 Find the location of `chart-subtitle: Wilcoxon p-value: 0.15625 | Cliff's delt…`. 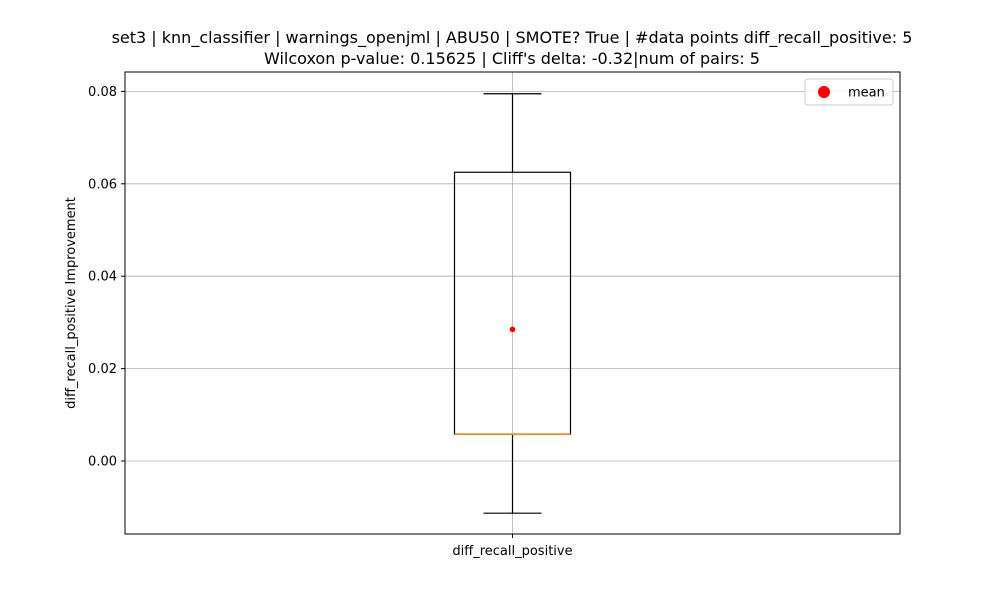

chart-subtitle: Wilcoxon p-value: 0.15625 | Cliff's delt… is located at coordinates (512, 58).